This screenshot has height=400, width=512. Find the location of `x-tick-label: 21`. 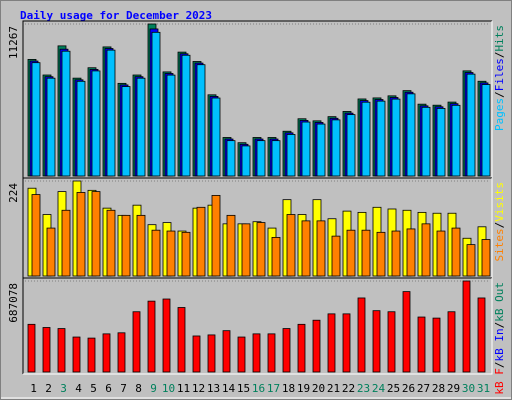

x-tick-label: 21 is located at coordinates (333, 388).